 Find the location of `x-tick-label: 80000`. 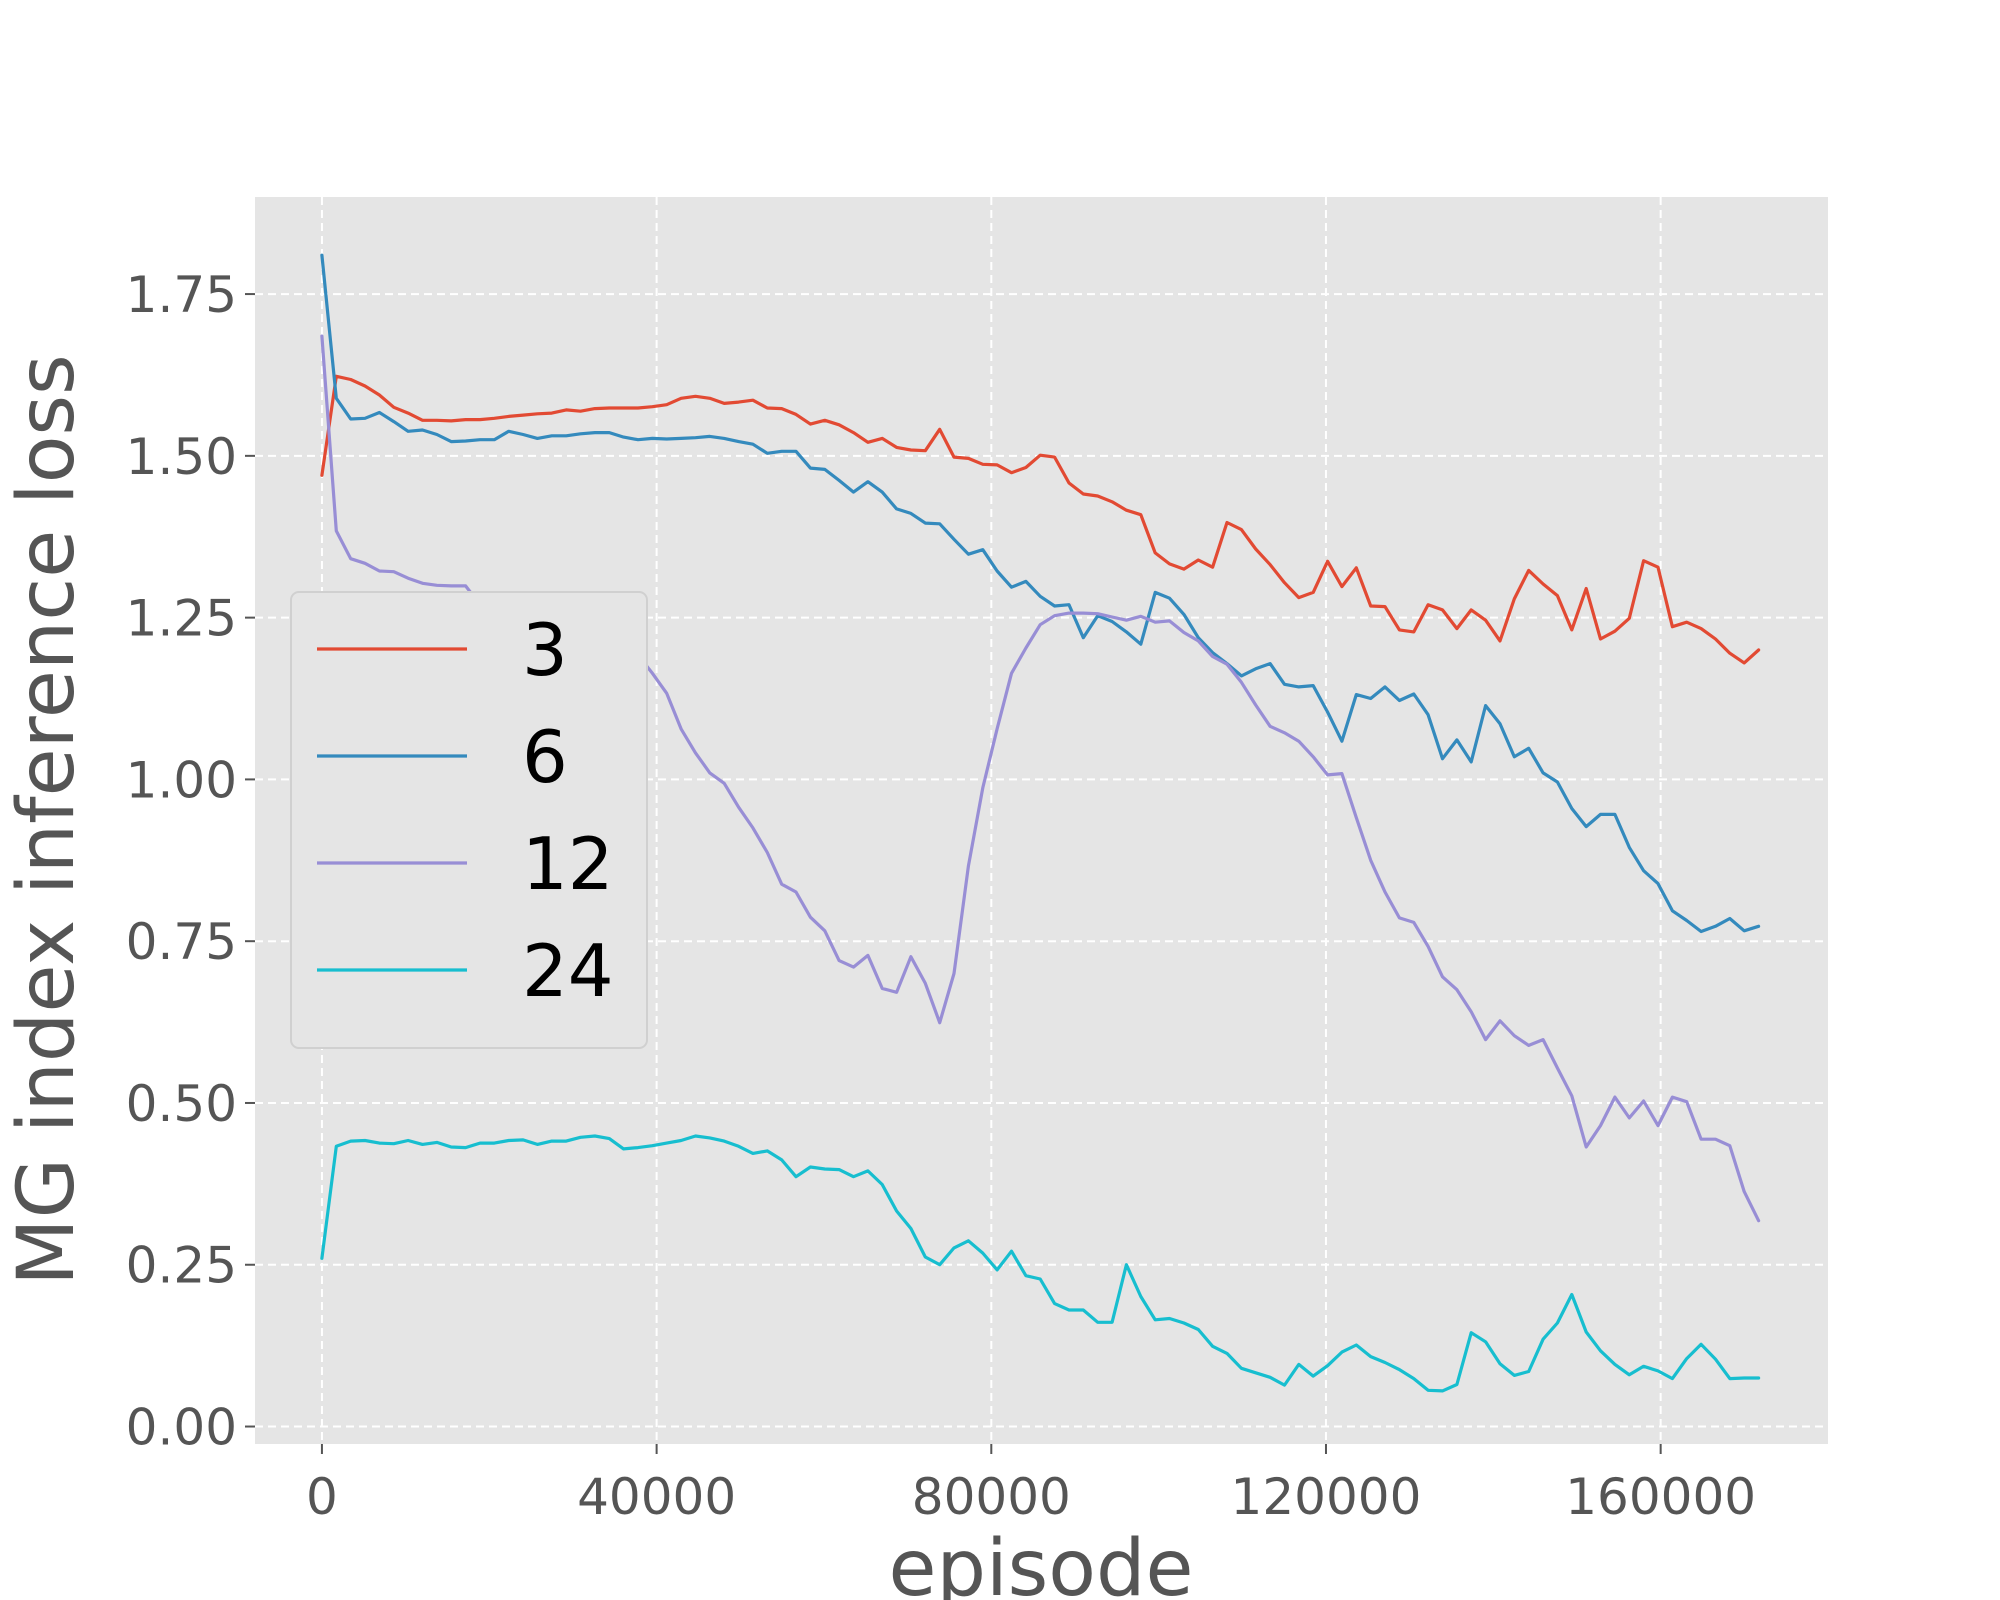

x-tick-label: 80000 is located at coordinates (991, 1497).